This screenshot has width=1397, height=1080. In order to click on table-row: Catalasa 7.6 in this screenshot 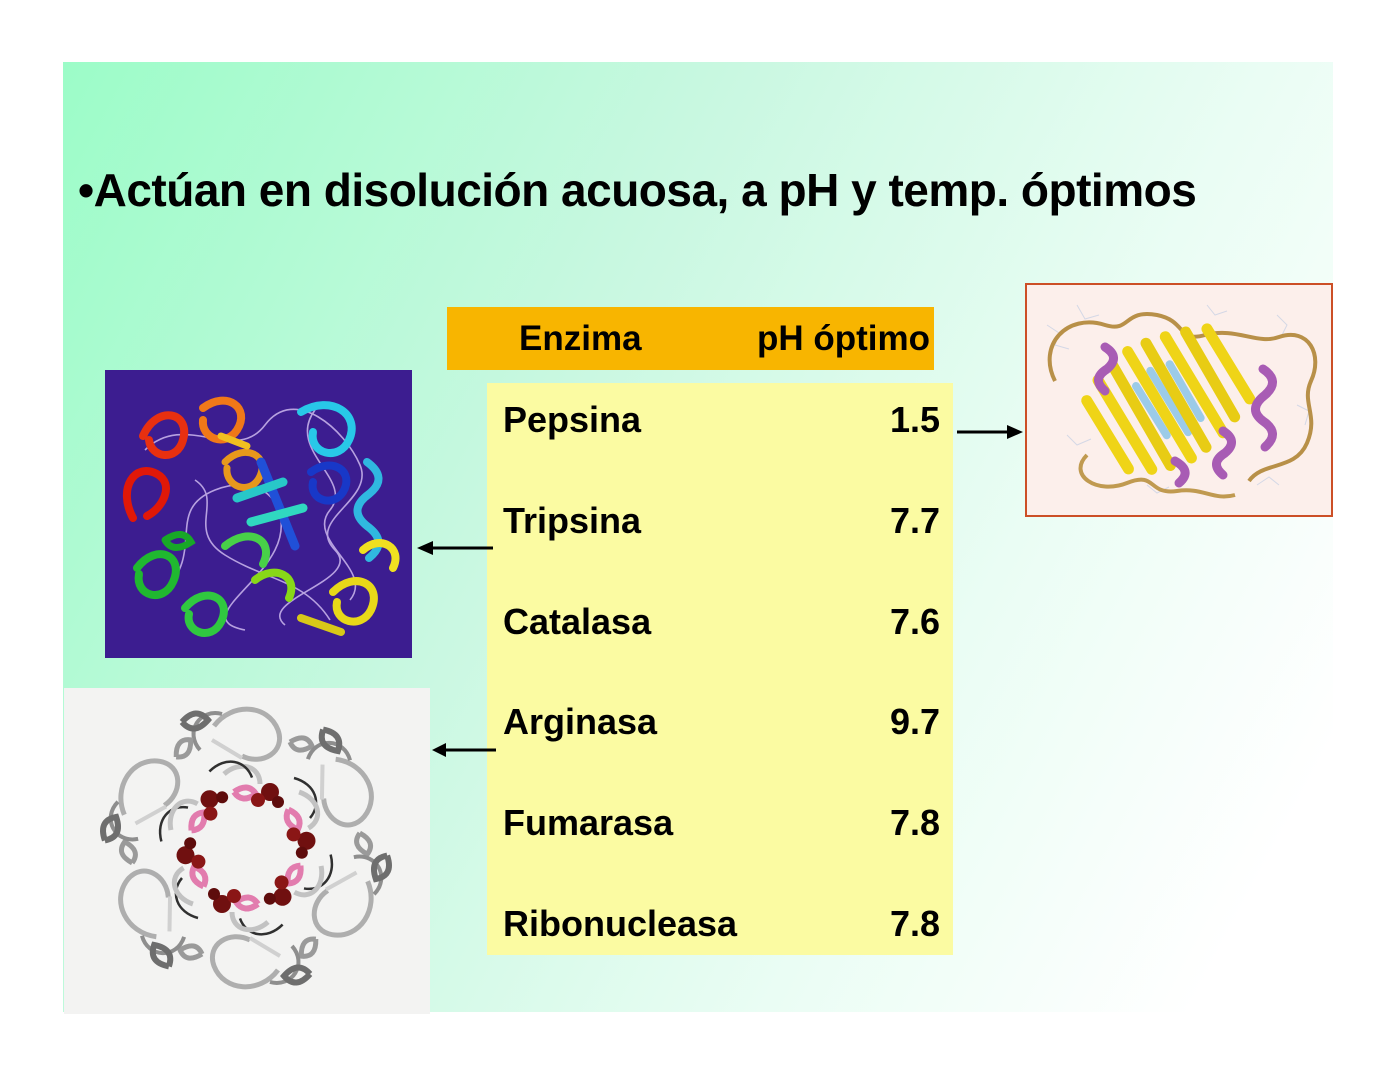, I will do `click(720, 622)`.